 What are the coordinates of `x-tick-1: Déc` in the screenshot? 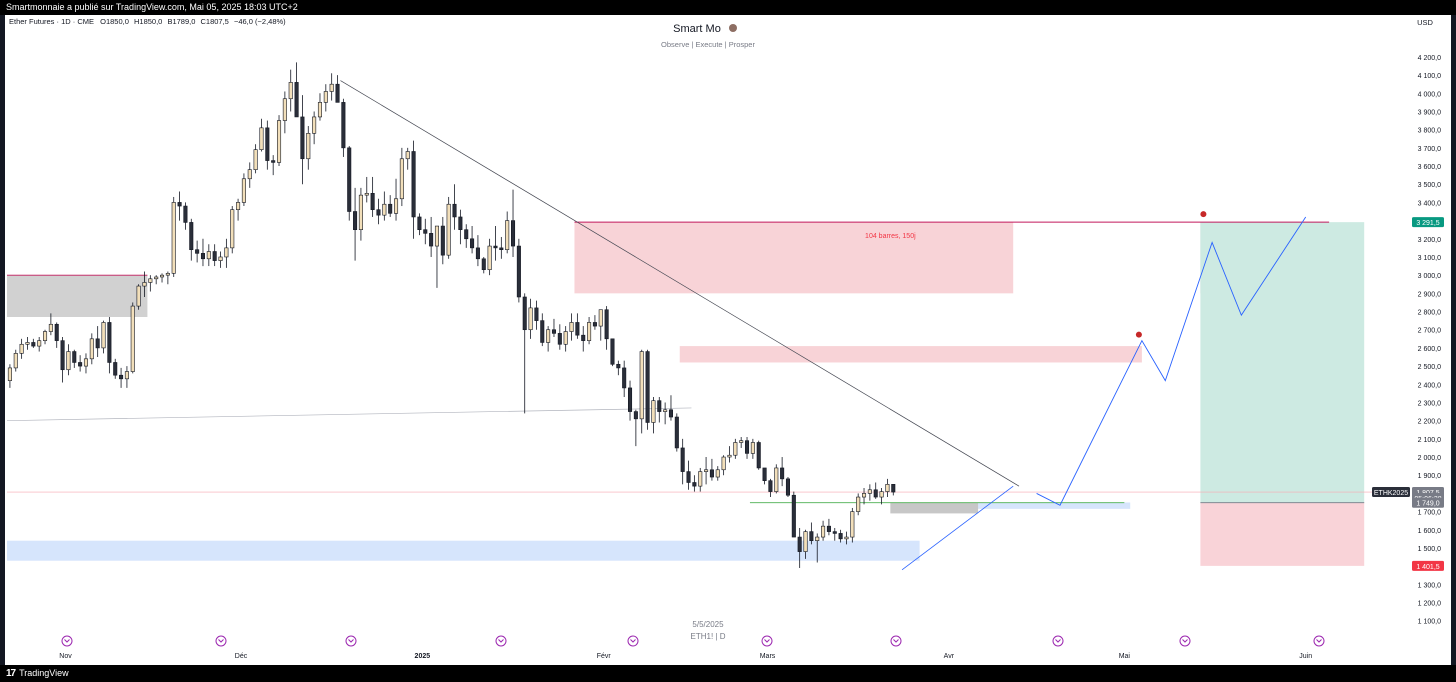 It's located at (241, 656).